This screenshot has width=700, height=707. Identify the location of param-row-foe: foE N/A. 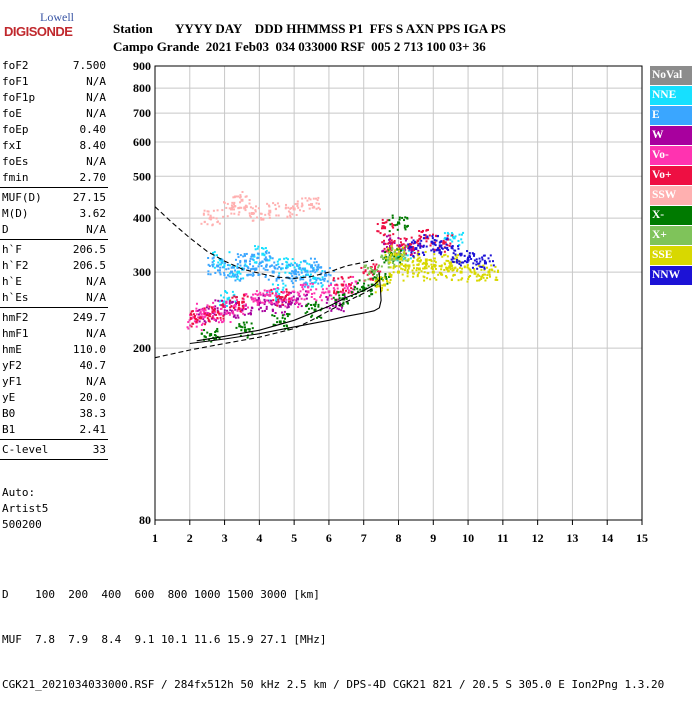
(55, 114).